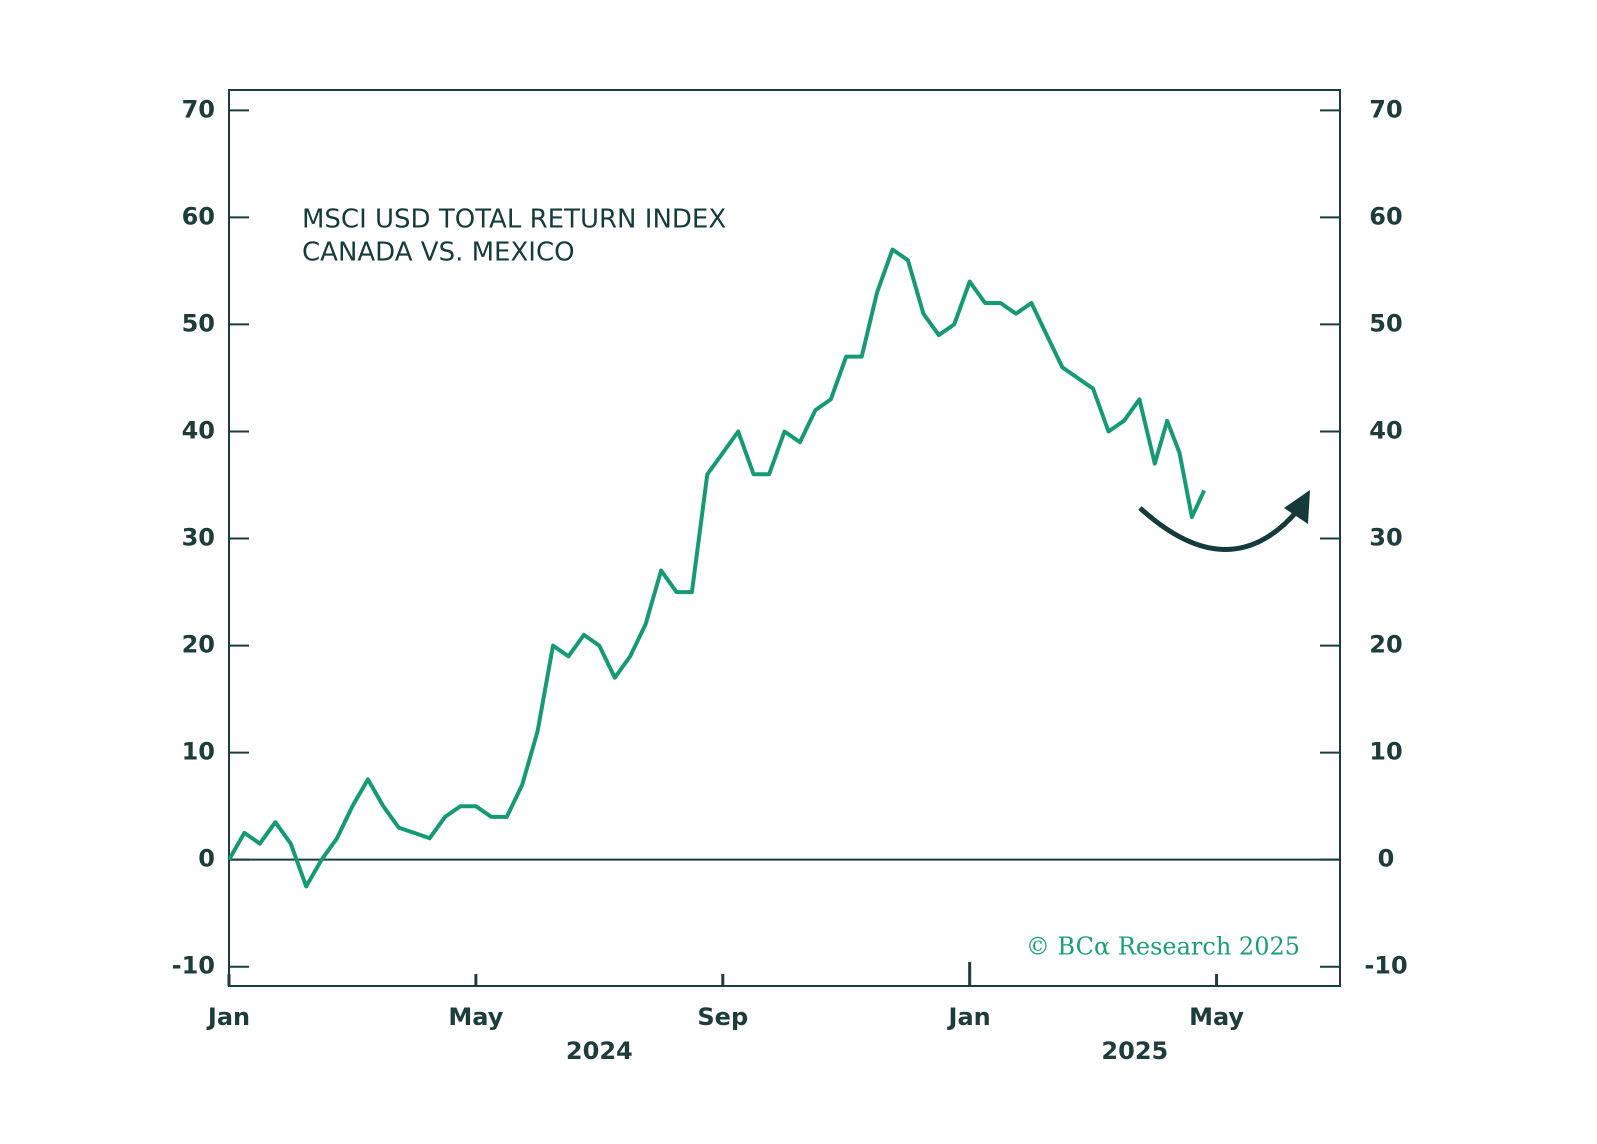  What do you see at coordinates (198, 216) in the screenshot?
I see `y-tick-label: 60` at bounding box center [198, 216].